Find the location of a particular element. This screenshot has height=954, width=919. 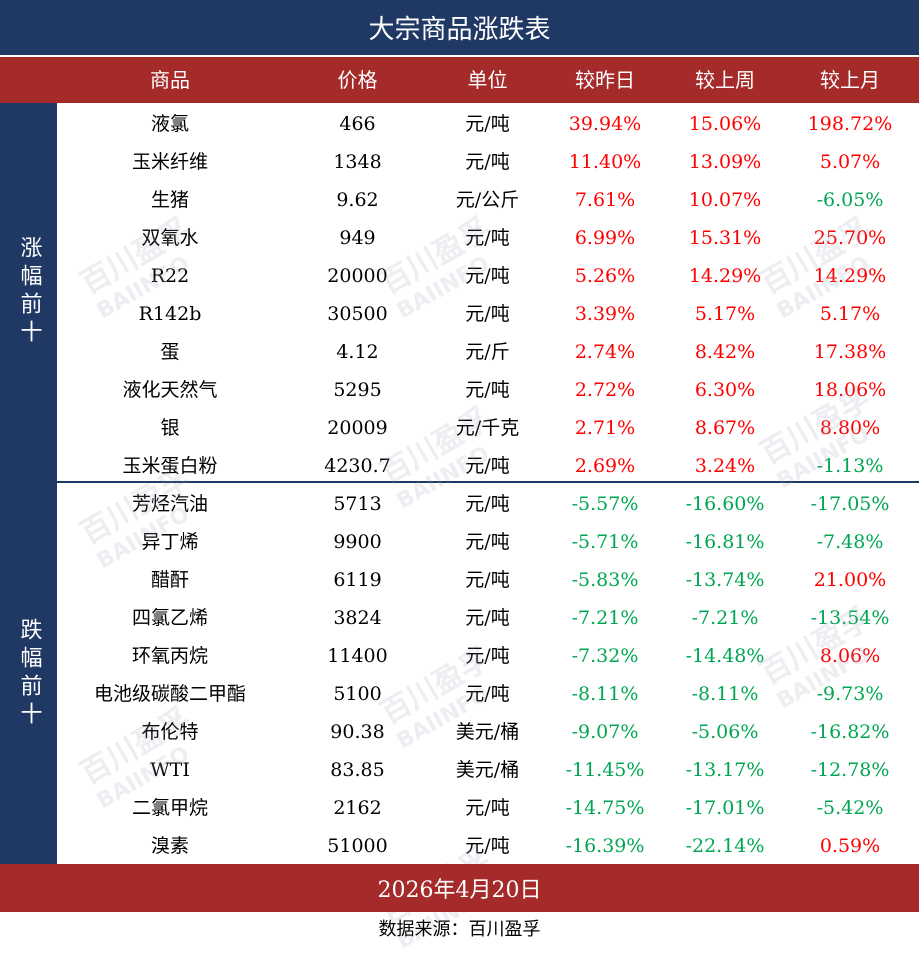

price-value: 90.38 is located at coordinates (357, 732).